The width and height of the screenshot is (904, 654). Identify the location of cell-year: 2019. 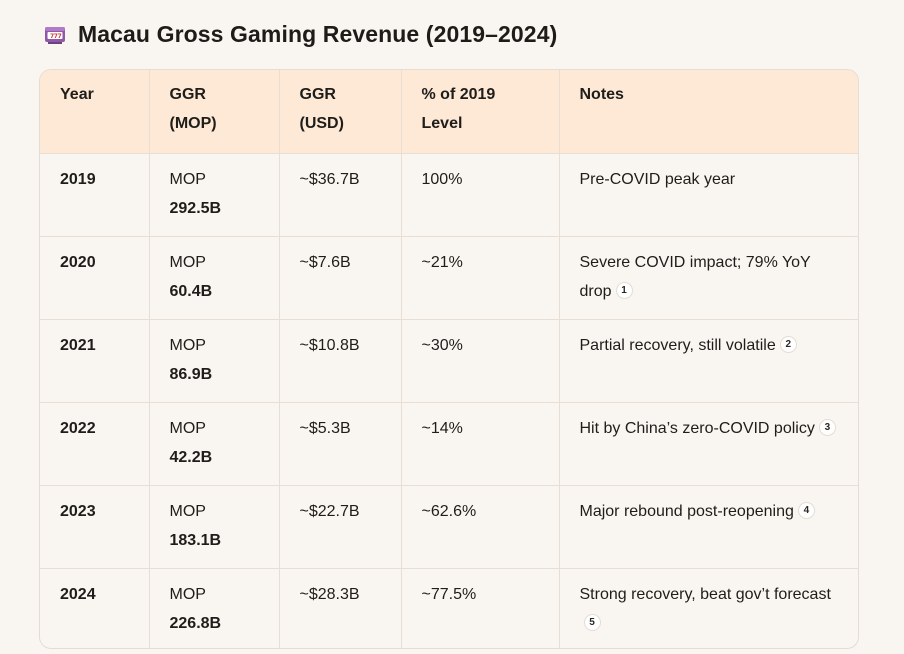
(95, 195).